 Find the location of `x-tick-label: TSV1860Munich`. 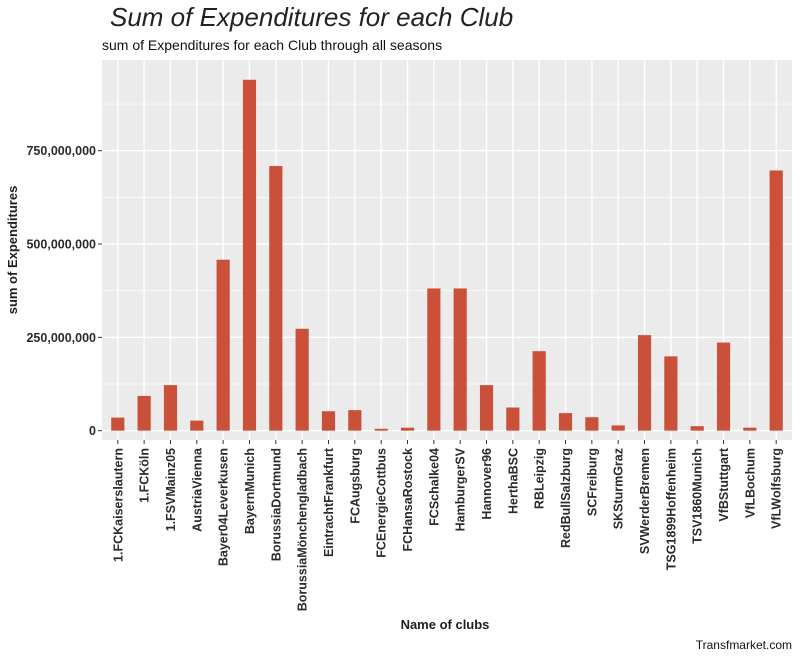

x-tick-label: TSV1860Munich is located at coordinates (698, 496).